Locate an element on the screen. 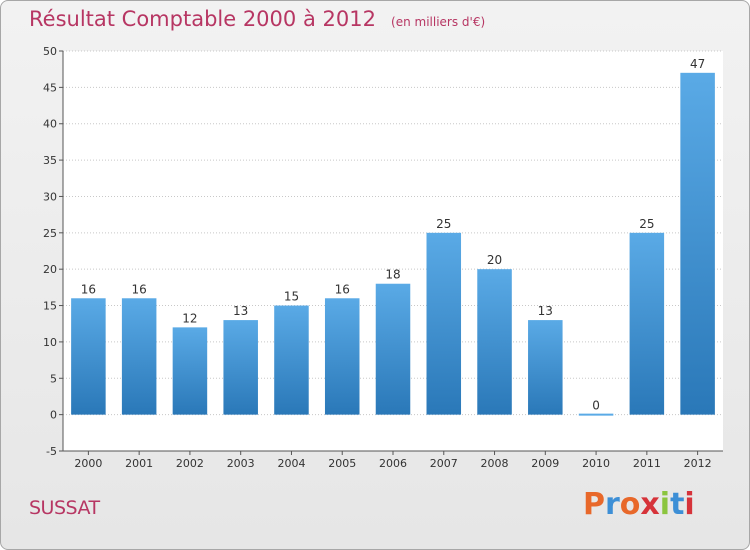 Image resolution: width=750 pixels, height=550 pixels. data-label-2011: 25 is located at coordinates (646, 224).